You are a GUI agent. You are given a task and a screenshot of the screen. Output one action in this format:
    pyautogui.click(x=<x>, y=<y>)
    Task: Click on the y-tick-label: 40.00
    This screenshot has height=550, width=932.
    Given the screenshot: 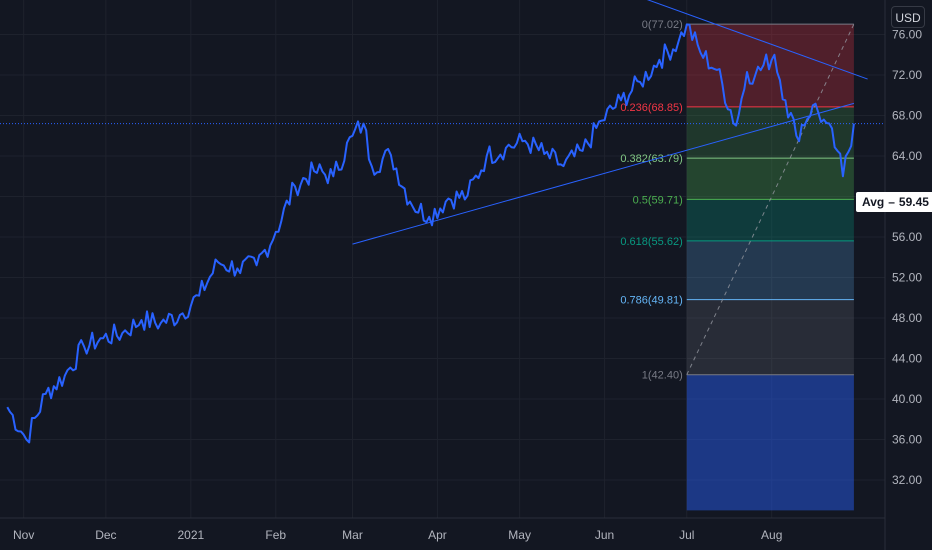 What is the action you would take?
    pyautogui.click(x=907, y=399)
    